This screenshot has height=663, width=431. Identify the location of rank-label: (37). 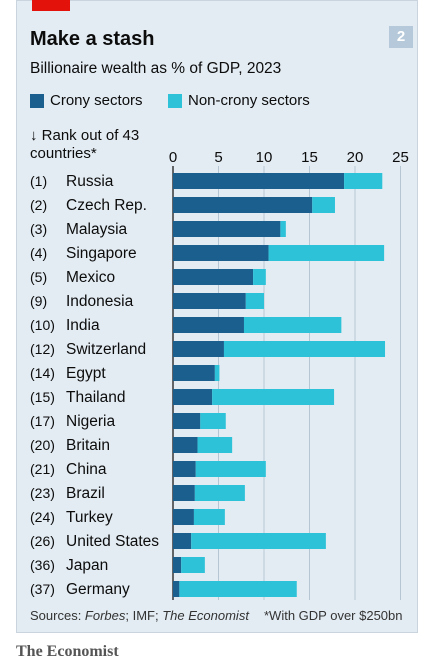
(42, 589).